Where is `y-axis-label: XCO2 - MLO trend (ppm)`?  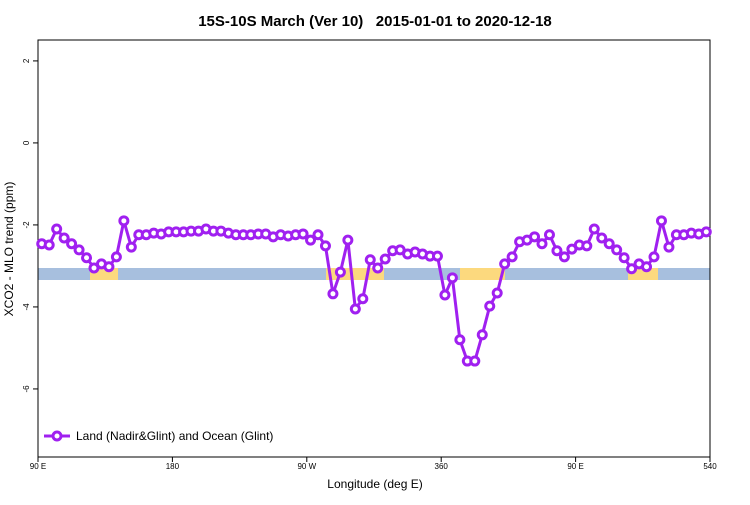 y-axis-label: XCO2 - MLO trend (ppm) is located at coordinates (9, 249).